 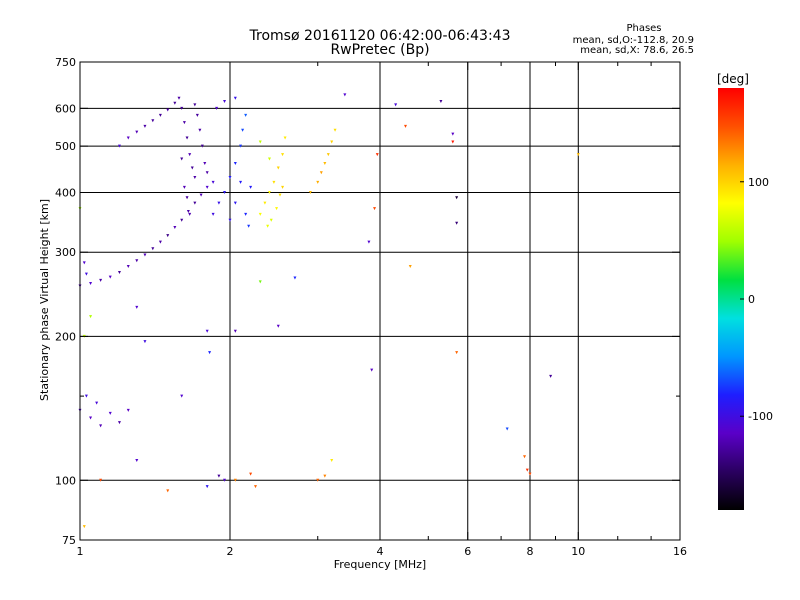 What do you see at coordinates (760, 416) in the screenshot?
I see `colorbar-tick-label: -100` at bounding box center [760, 416].